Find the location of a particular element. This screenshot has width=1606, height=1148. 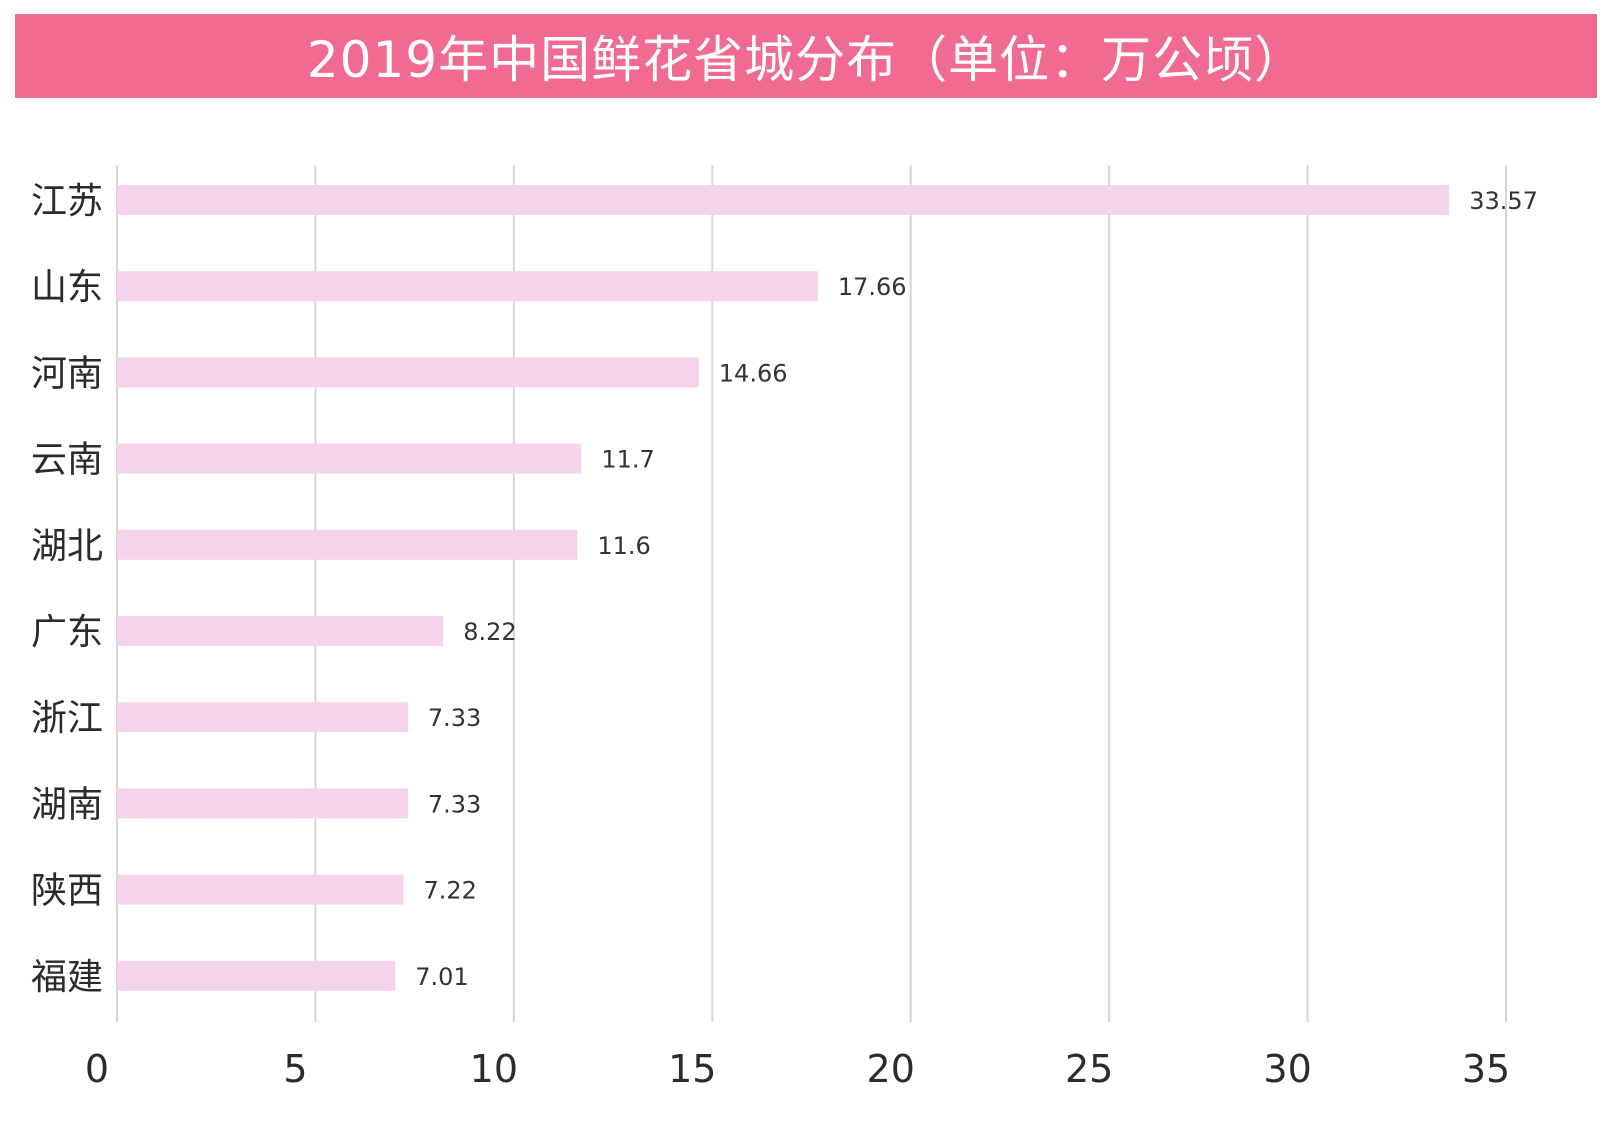

x-tick-label: 15 is located at coordinates (692, 1069).